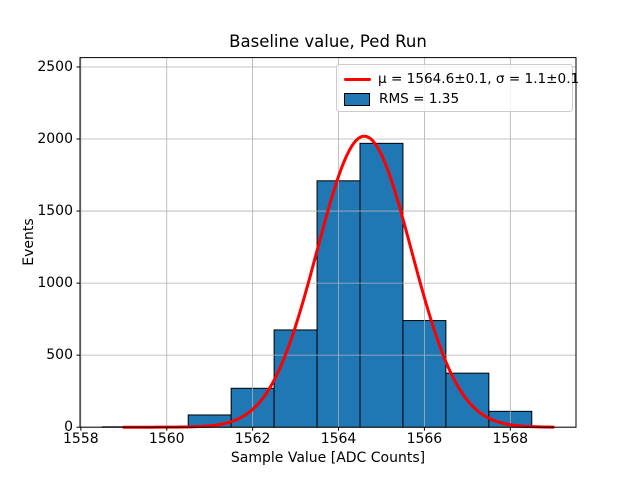 The image size is (640, 480). I want to click on y-tick-label: 2500, so click(55, 66).